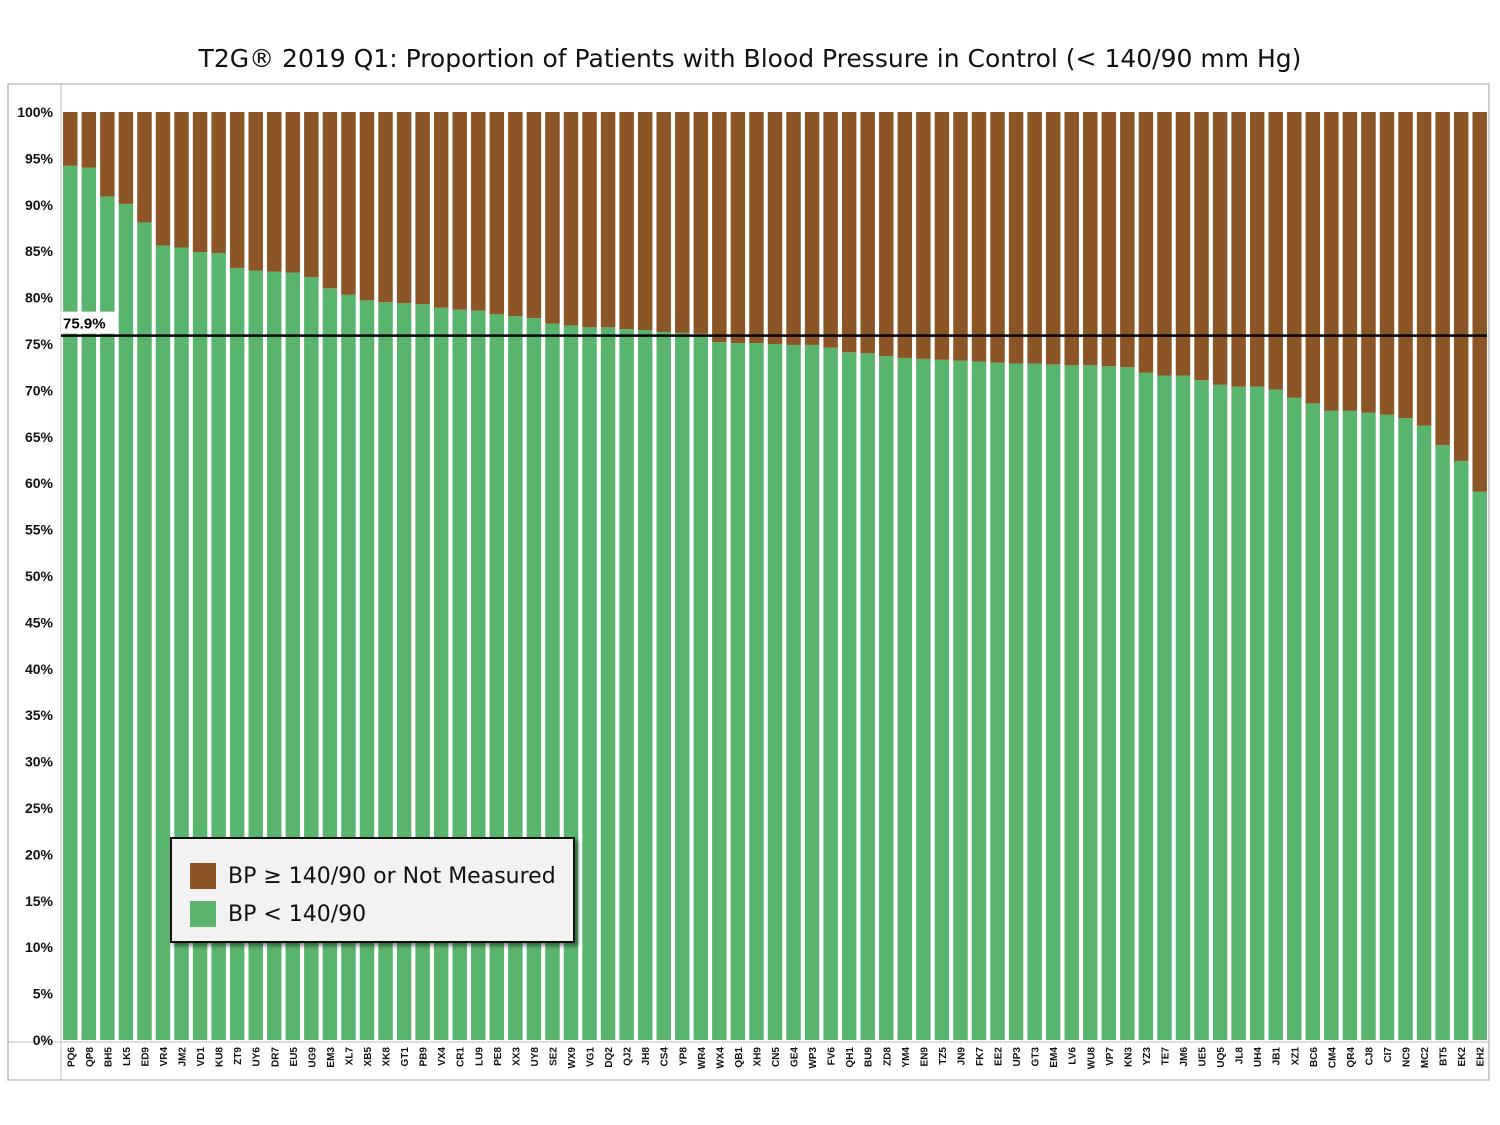 This screenshot has height=1125, width=1500. Describe the element at coordinates (553, 1056) in the screenshot. I see `x-tick-label: SE2` at that location.